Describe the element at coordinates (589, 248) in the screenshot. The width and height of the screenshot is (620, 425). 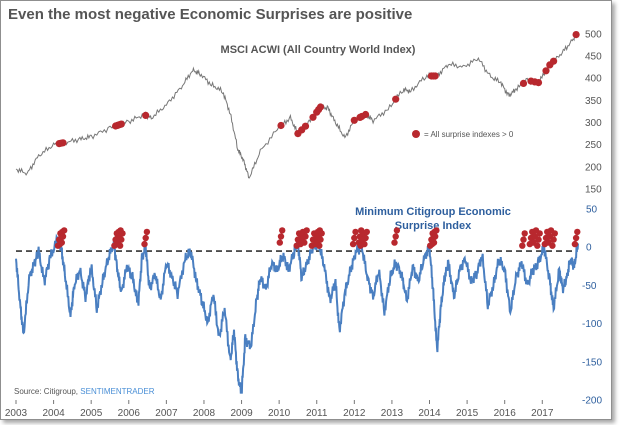
I see `bottom-y-tick-label: 0` at that location.